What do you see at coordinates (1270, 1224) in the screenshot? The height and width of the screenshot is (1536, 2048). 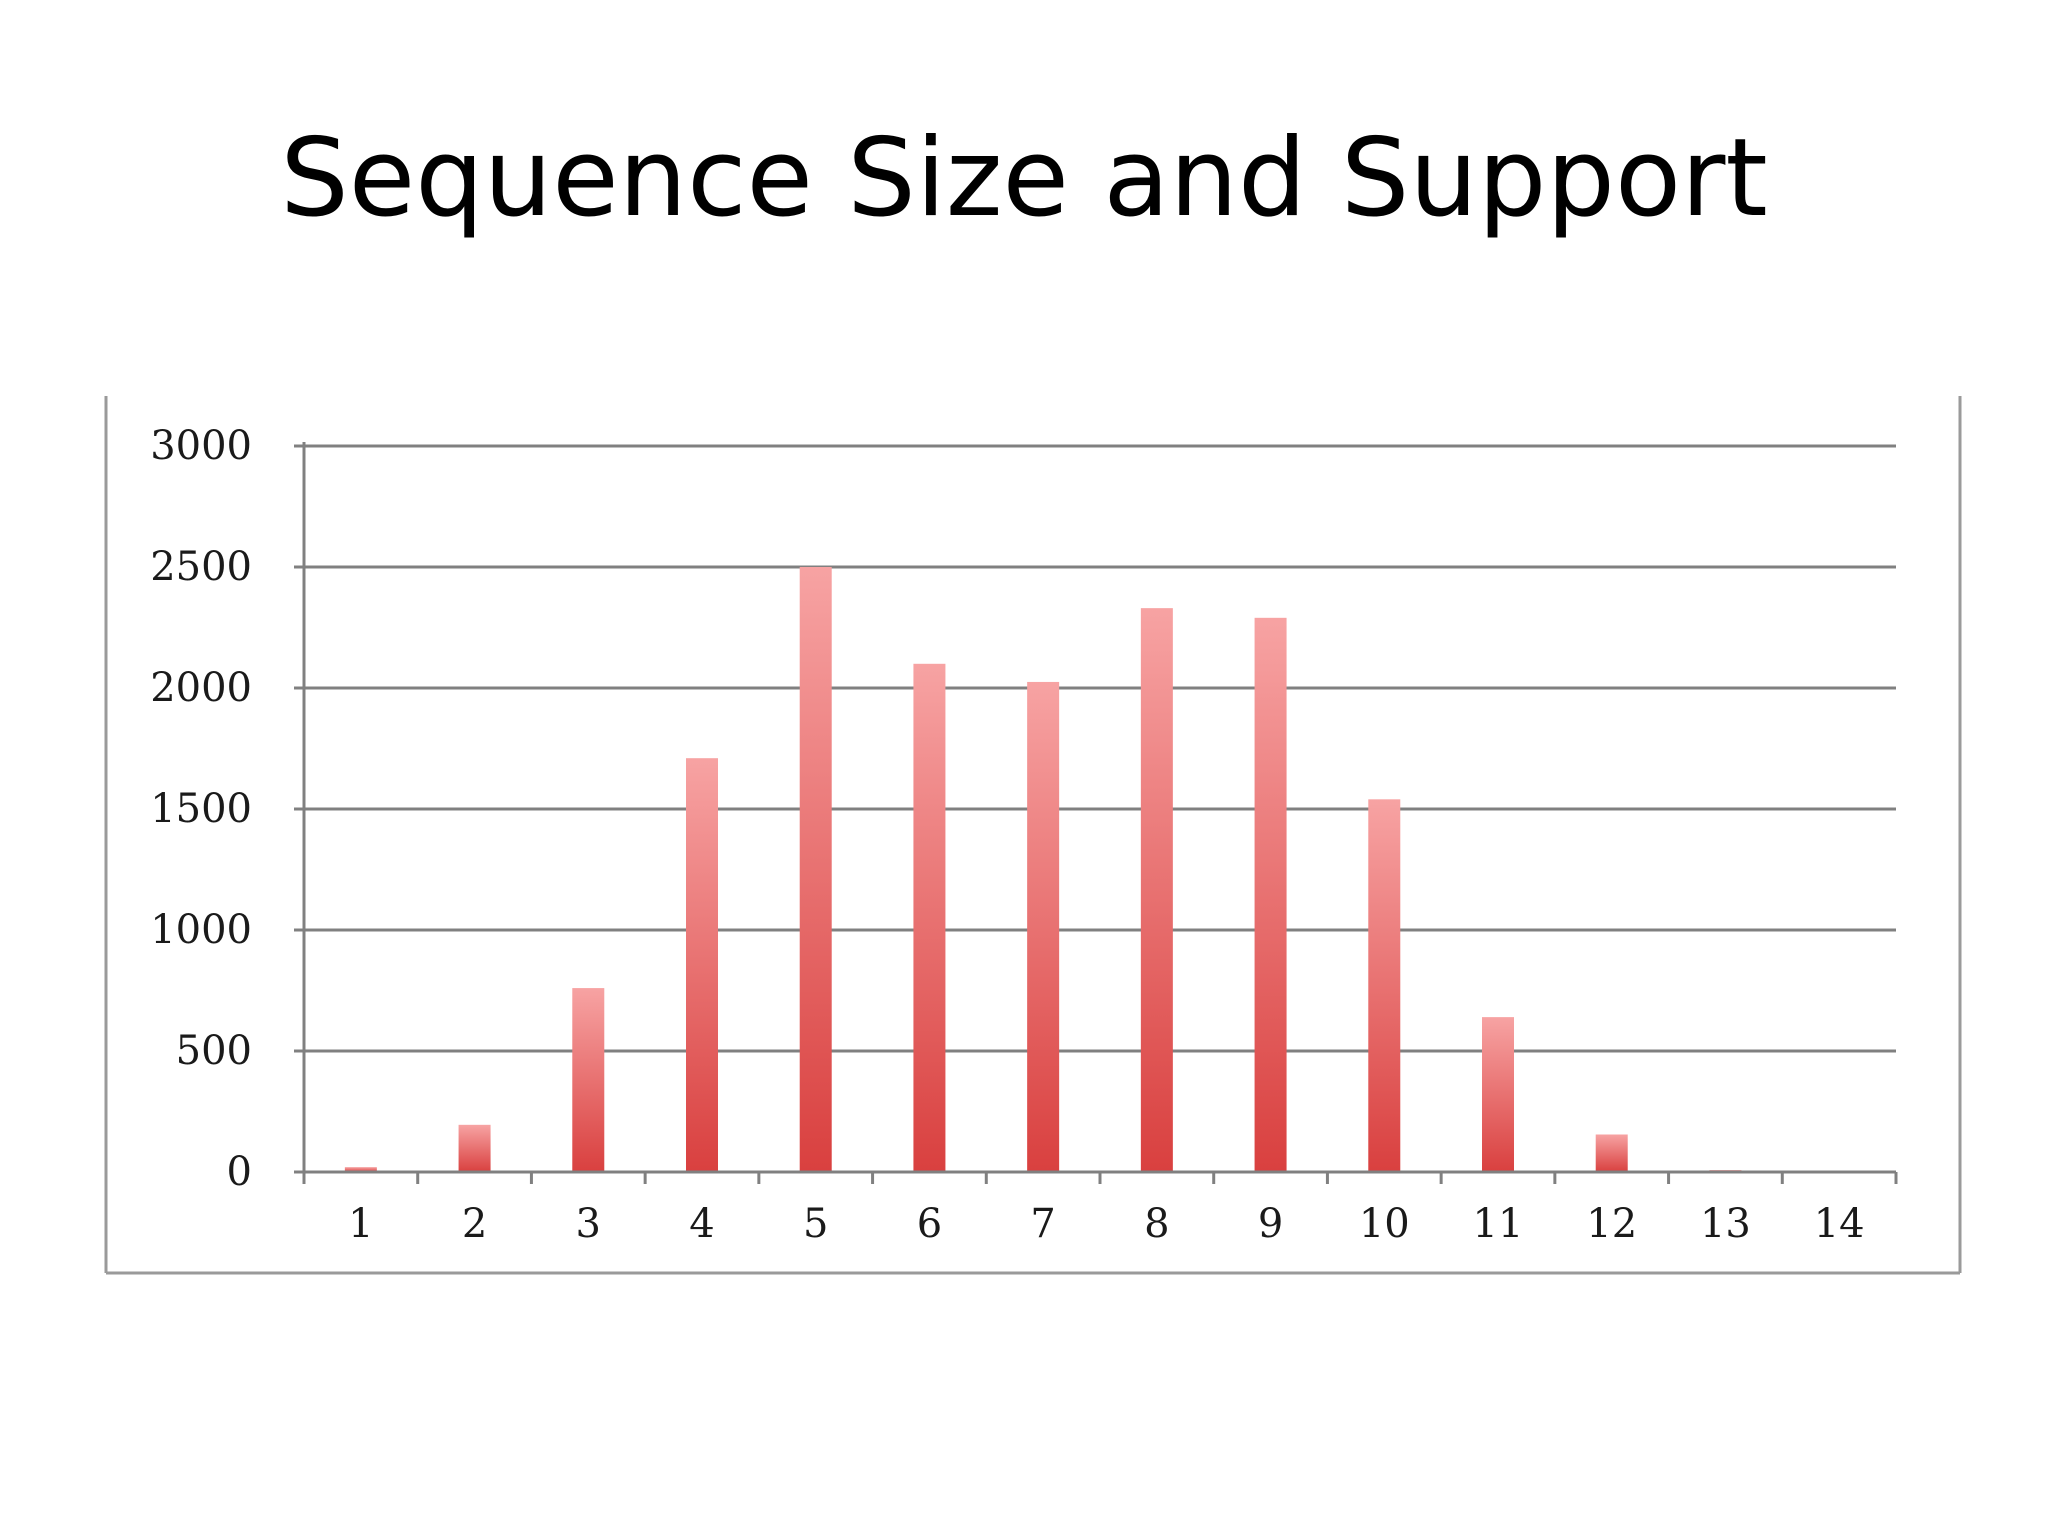 I see `x-tick-label: 9` at bounding box center [1270, 1224].